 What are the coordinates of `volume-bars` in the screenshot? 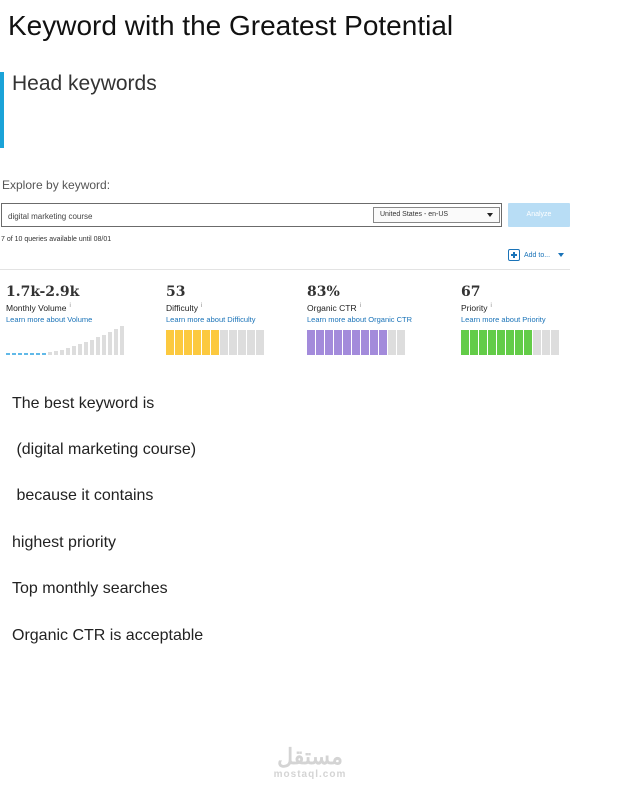 It's located at (76, 340).